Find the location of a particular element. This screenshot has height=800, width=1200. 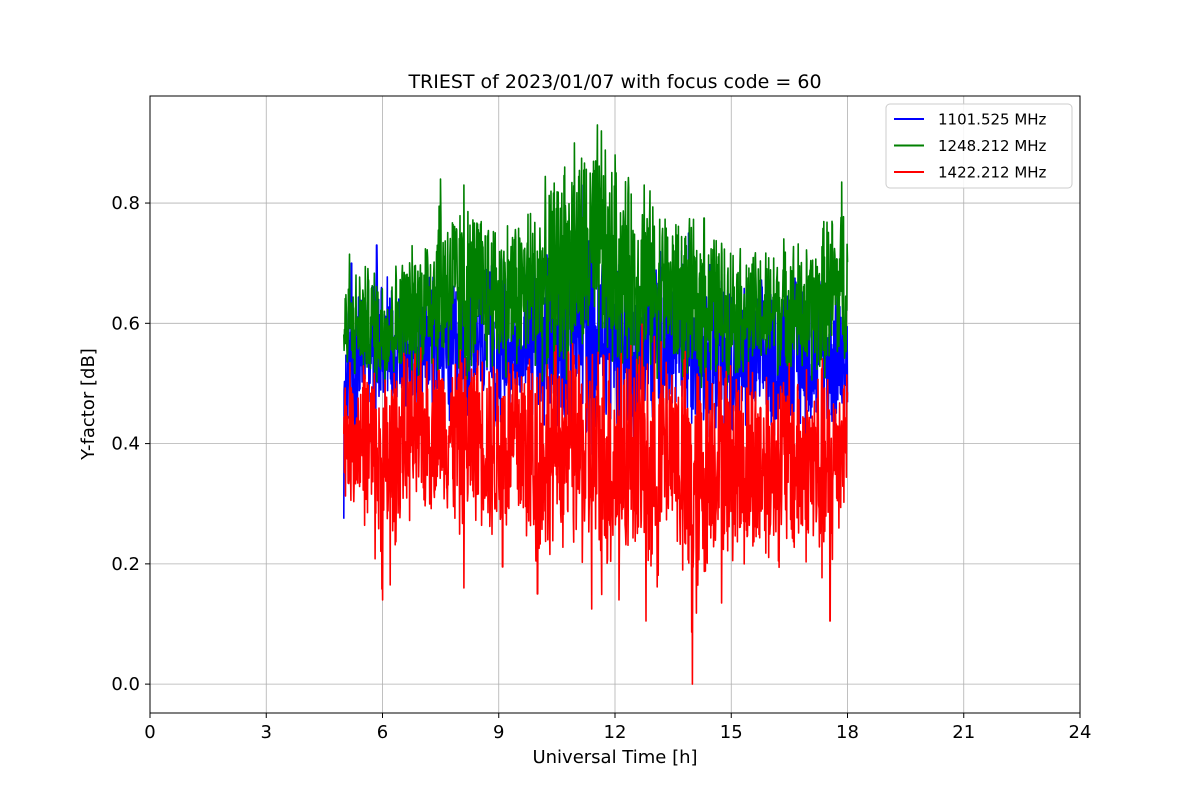

series-line is located at coordinates (596, 256).